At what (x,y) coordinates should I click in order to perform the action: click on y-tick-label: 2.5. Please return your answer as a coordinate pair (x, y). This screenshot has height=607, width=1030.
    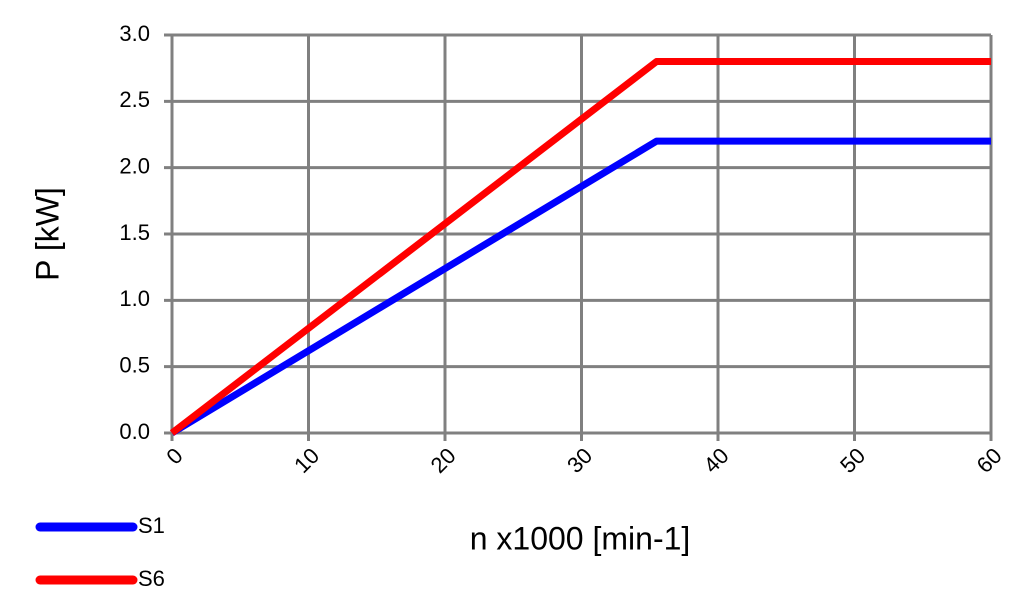
    Looking at the image, I should click on (134, 99).